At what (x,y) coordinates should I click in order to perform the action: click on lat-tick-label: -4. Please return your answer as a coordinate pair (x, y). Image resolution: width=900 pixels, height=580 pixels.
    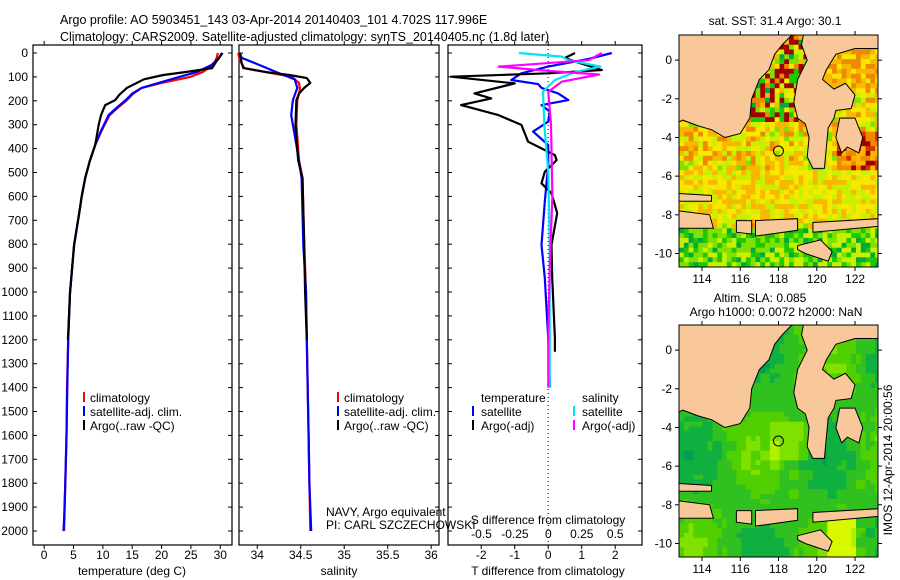
    Looking at the image, I should click on (666, 427).